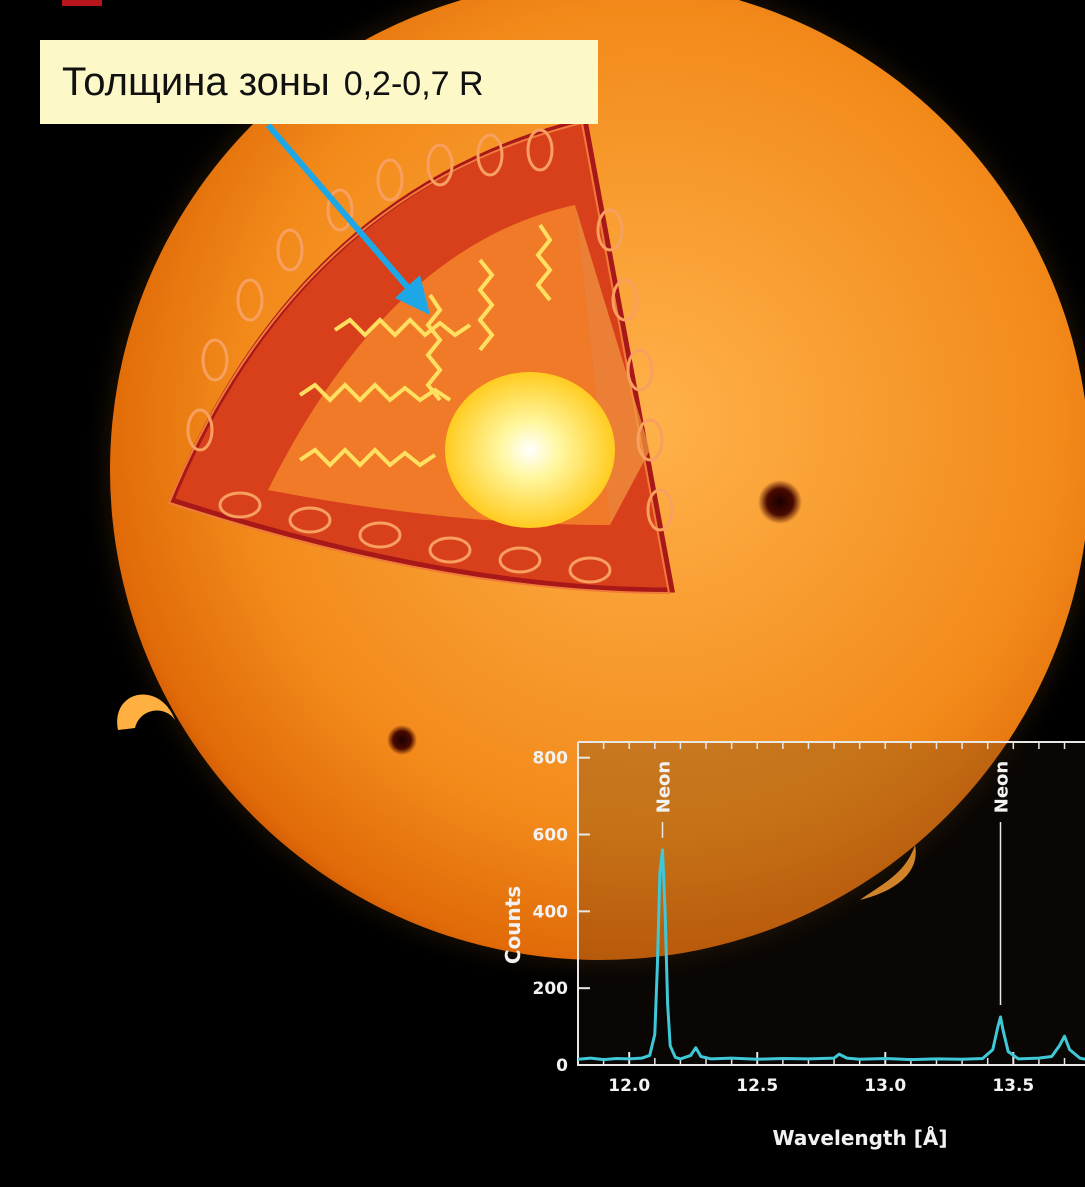 This screenshot has height=1187, width=1085. What do you see at coordinates (562, 1066) in the screenshot?
I see `y-tick-label: 0` at bounding box center [562, 1066].